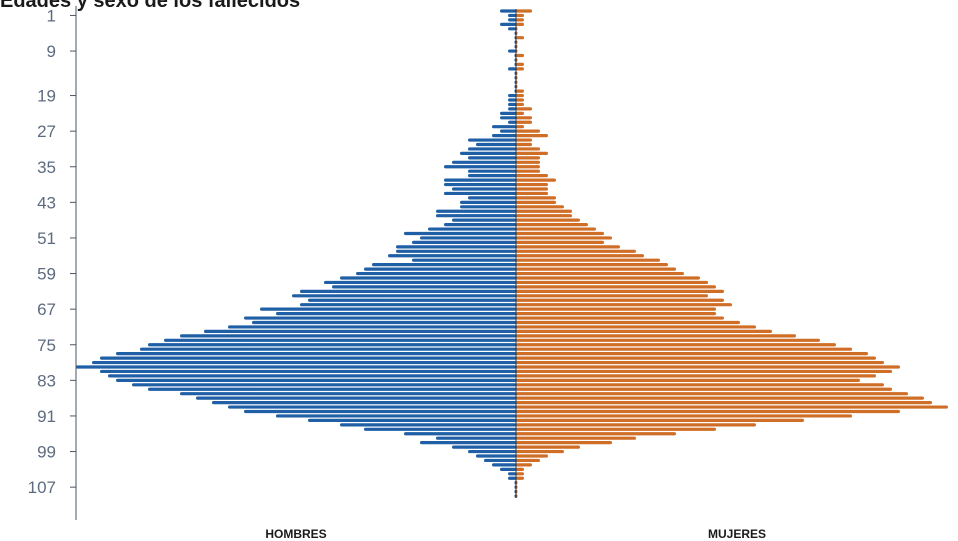 This screenshot has height=541, width=958. Describe the element at coordinates (46, 238) in the screenshot. I see `y-tick-label: 51` at that location.